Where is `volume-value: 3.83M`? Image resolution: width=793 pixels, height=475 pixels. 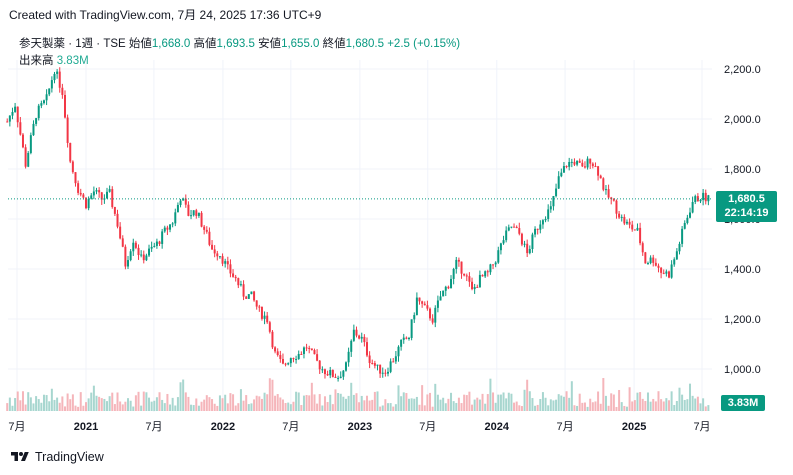 volume-value: 3.83M is located at coordinates (72, 61).